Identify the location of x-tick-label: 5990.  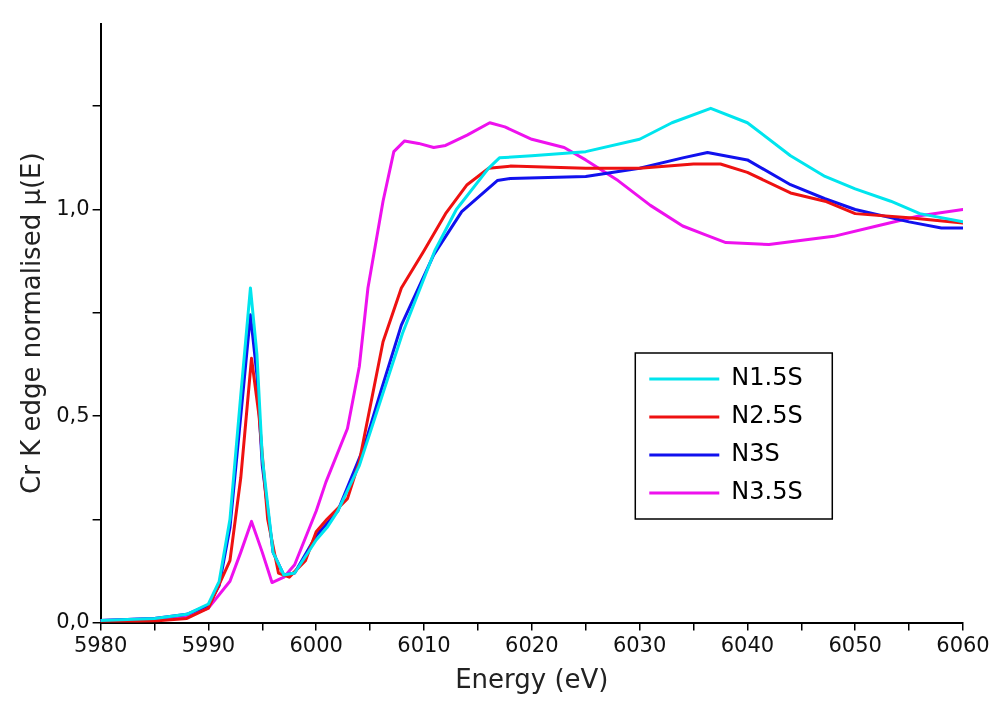
(208, 644).